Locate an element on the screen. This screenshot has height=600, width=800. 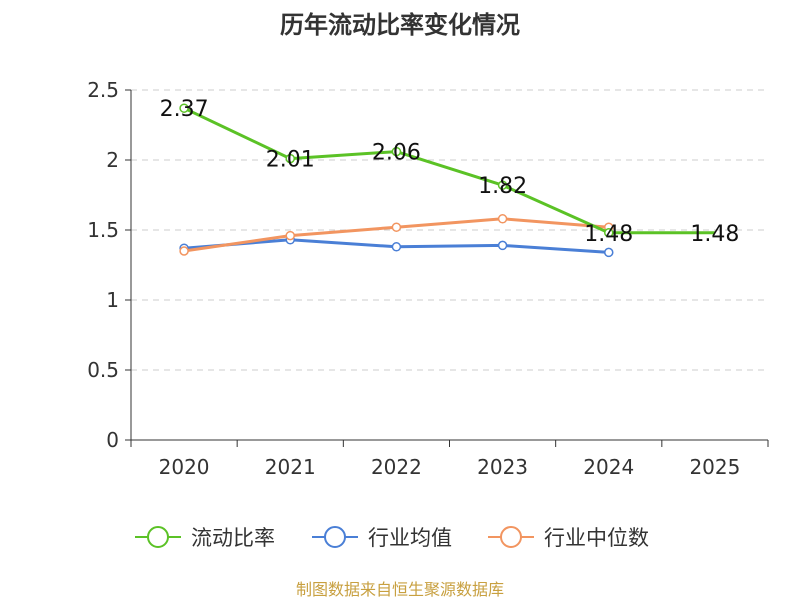
data-label: 2.37 is located at coordinates (184, 109).